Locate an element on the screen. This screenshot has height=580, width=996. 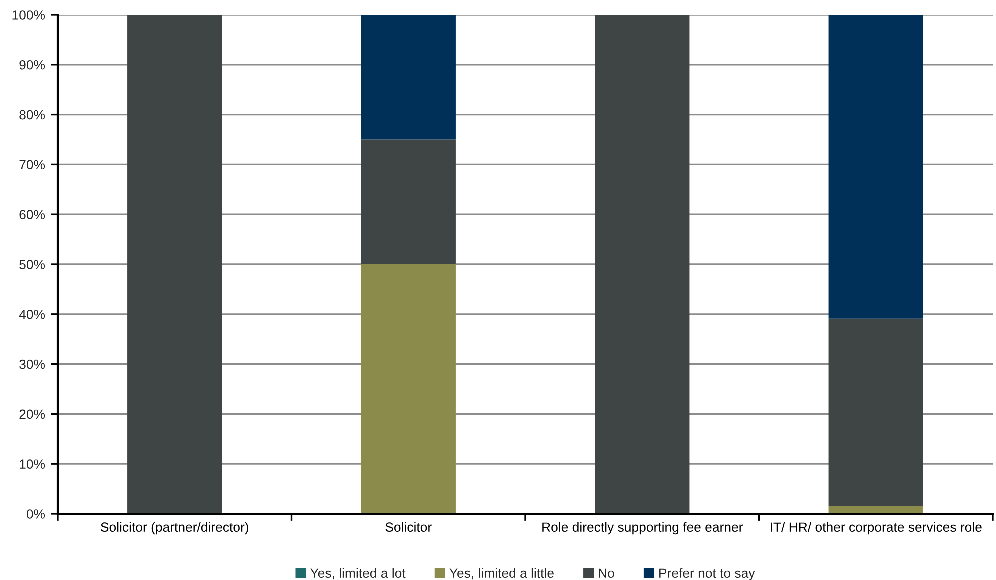
y-tick-label: 70% is located at coordinates (33, 165).